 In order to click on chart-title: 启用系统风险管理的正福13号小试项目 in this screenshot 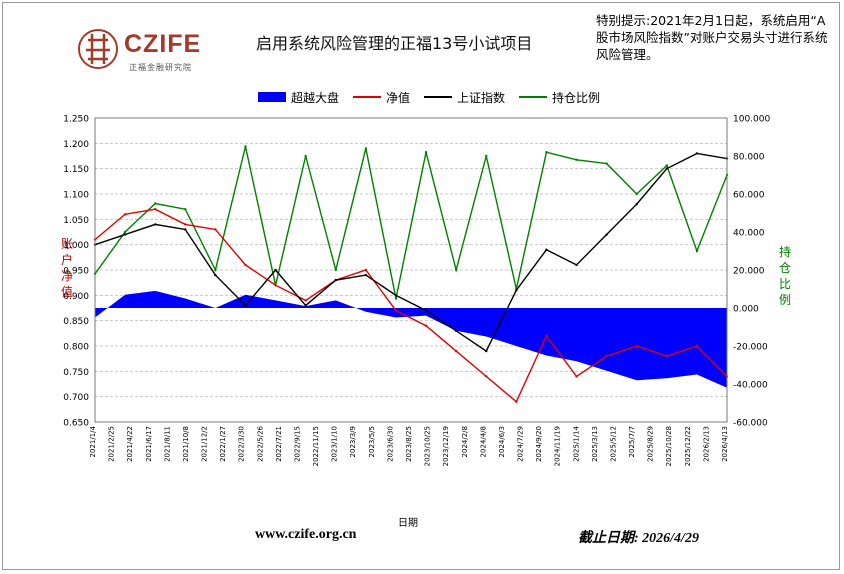, I will do `click(394, 43)`.